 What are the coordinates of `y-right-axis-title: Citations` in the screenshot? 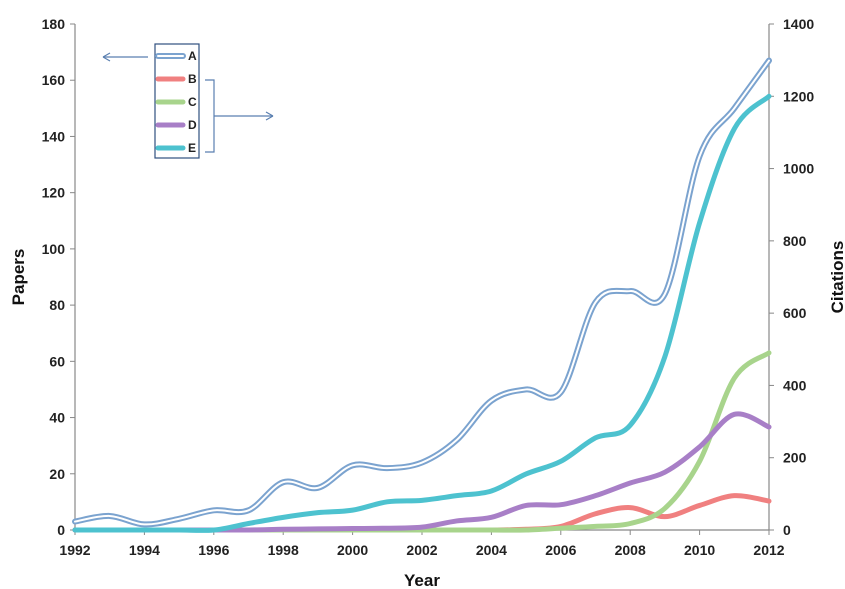 It's located at (836, 277).